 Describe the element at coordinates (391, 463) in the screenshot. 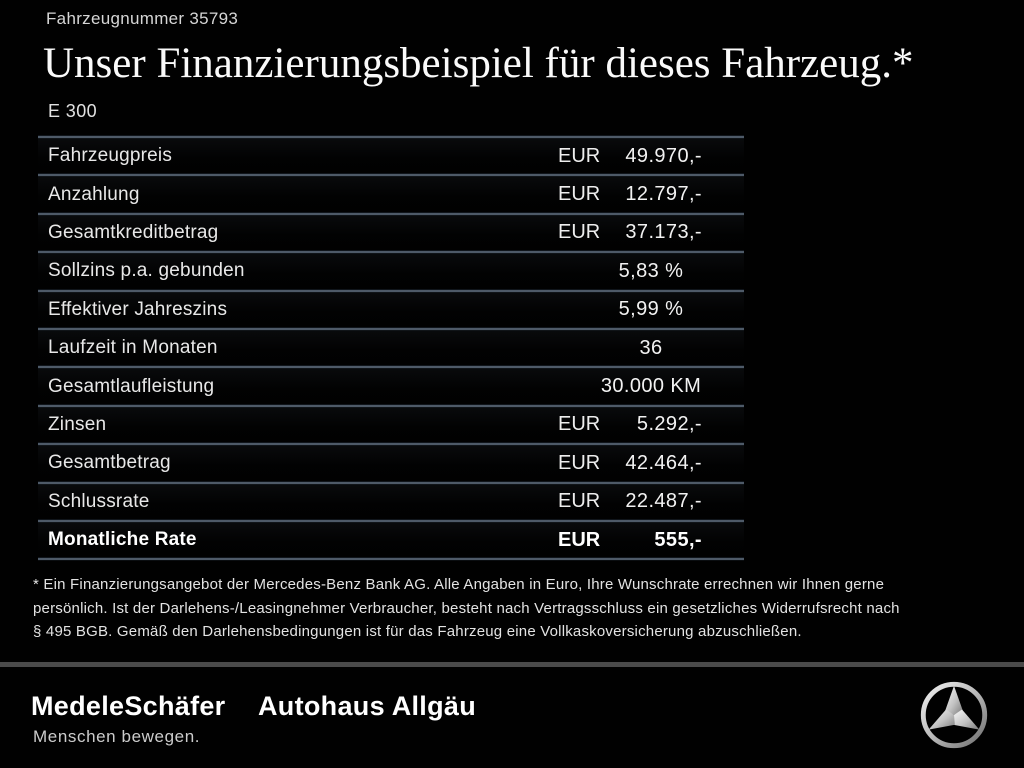

I see `table-row: Gesamtbetrag EUR 42.464,-` at that location.